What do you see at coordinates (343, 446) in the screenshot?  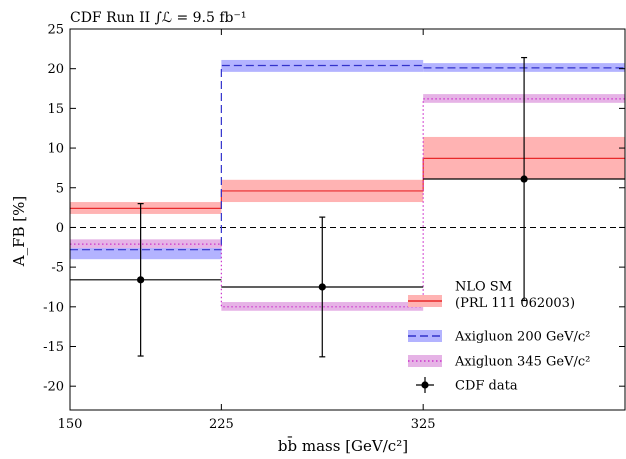 I see `x-axis-title: bb̄ mass [GeV/c²]` at bounding box center [343, 446].